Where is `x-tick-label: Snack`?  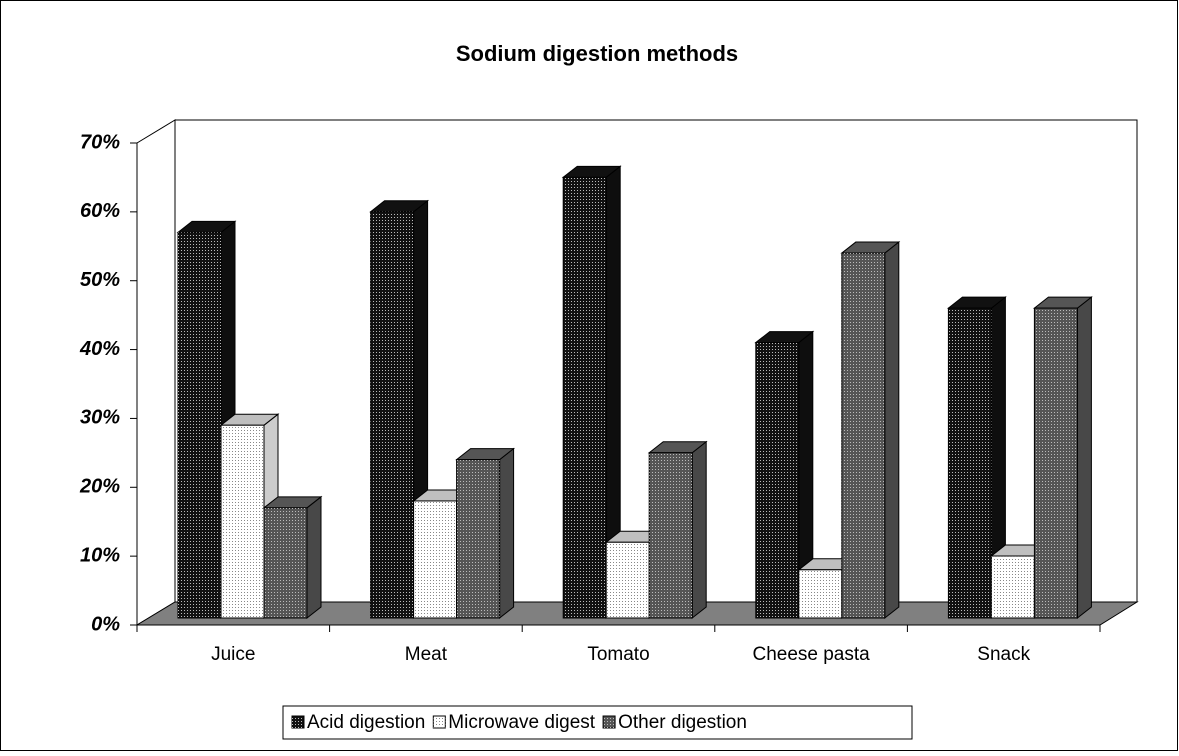
x-tick-label: Snack is located at coordinates (1003, 654).